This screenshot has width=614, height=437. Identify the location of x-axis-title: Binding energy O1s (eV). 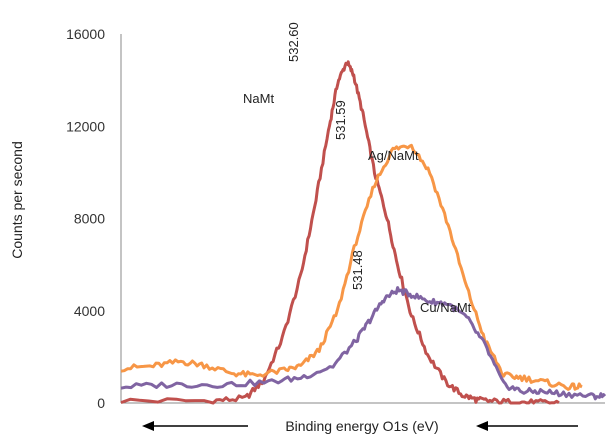
(361, 426).